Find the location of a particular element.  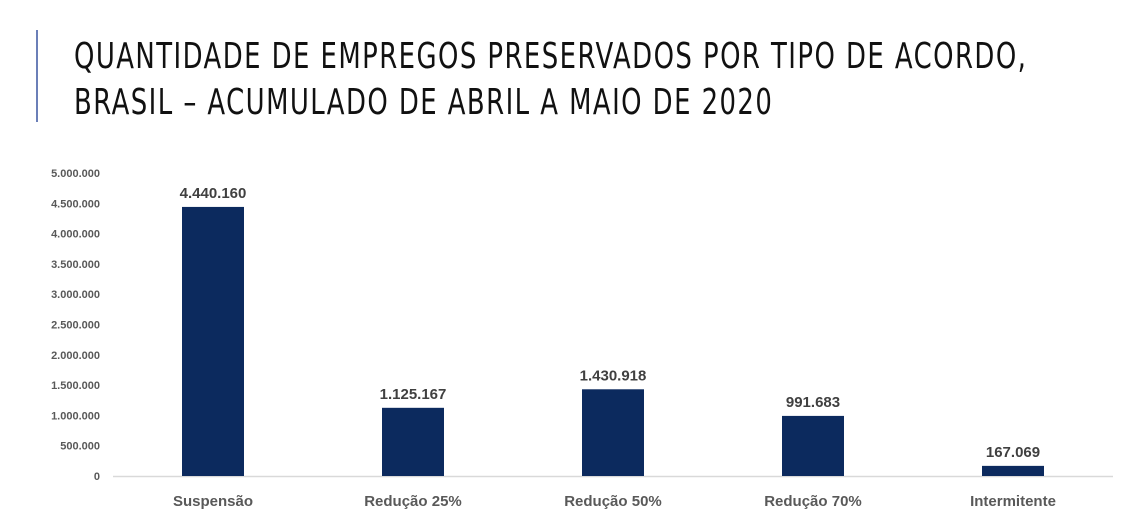

y-tick-label: 4.000.000 is located at coordinates (75, 235).